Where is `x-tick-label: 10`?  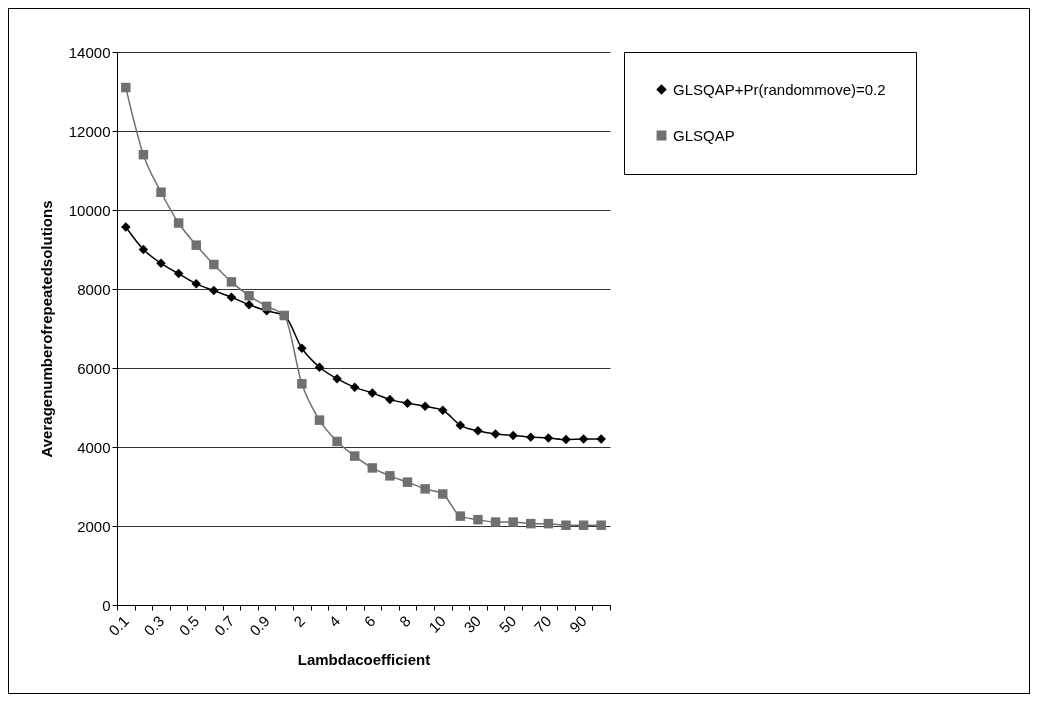
x-tick-label: 10 is located at coordinates (437, 624).